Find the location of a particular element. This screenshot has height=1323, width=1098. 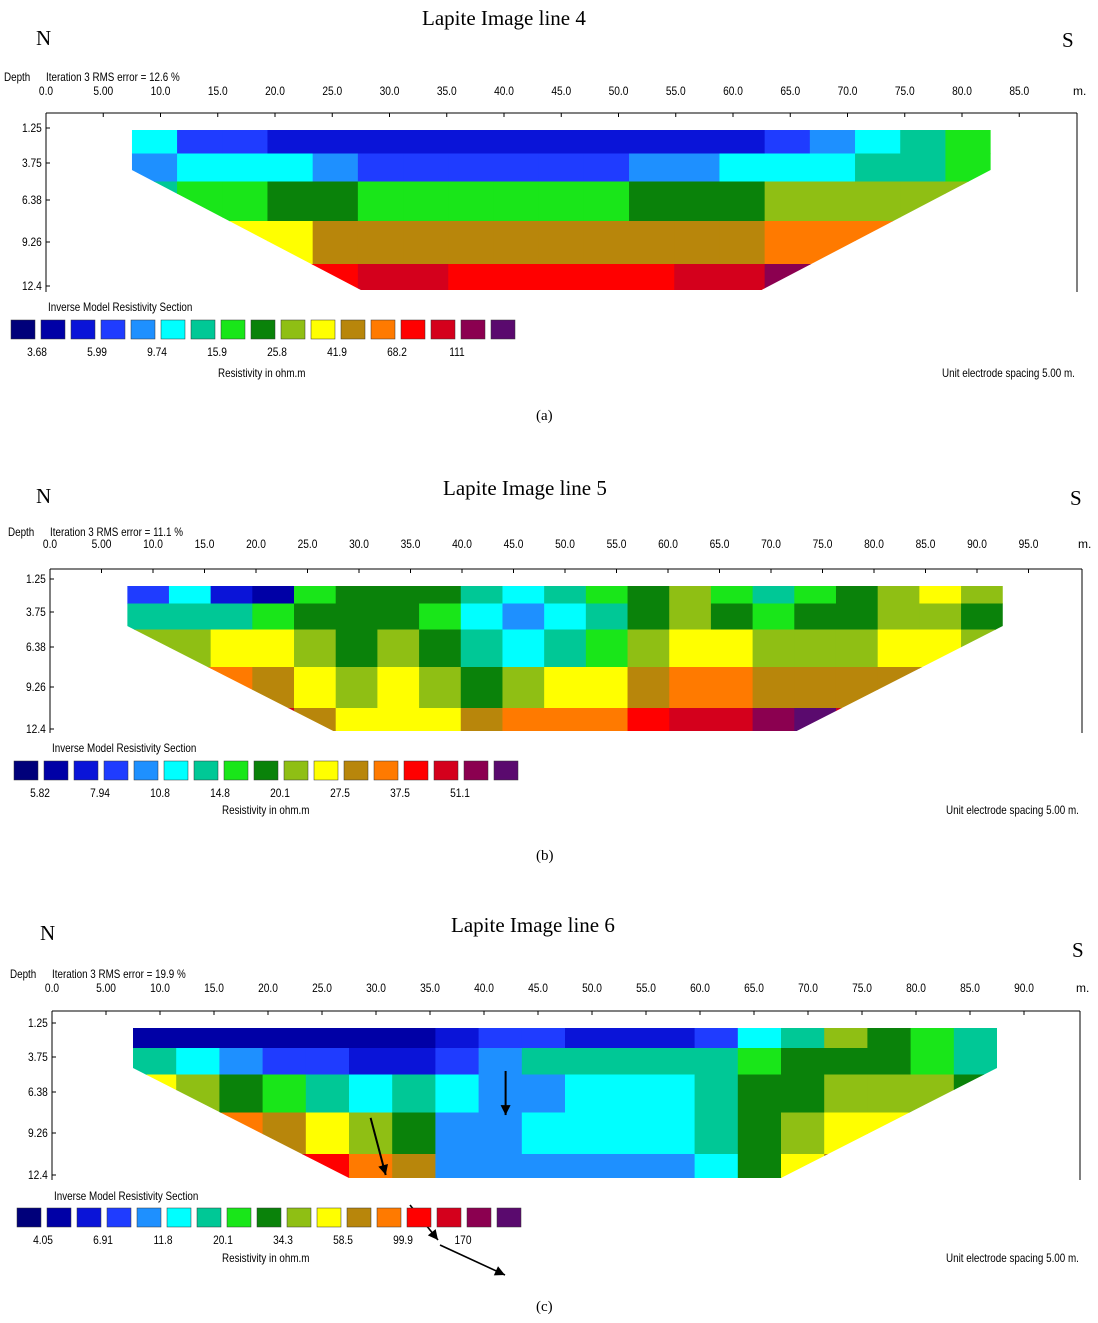

legend-value-label: 25.8 is located at coordinates (277, 352).